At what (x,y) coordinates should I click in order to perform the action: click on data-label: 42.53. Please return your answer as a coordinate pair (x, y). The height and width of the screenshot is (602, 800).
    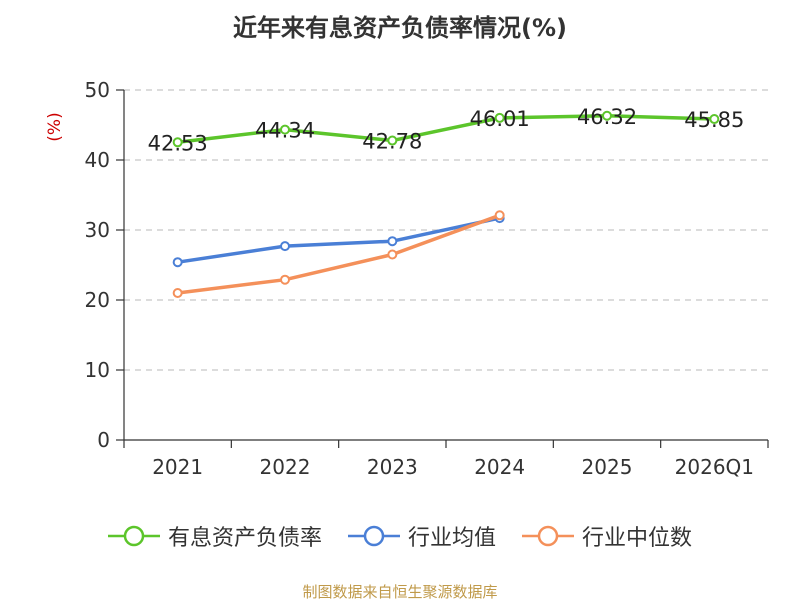
    Looking at the image, I should click on (178, 143).